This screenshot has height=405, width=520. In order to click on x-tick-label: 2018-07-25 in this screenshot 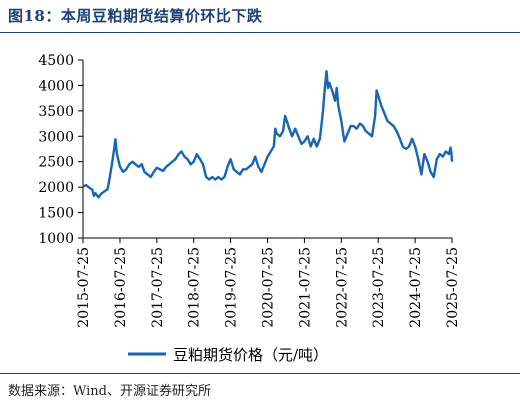, I will do `click(195, 287)`.